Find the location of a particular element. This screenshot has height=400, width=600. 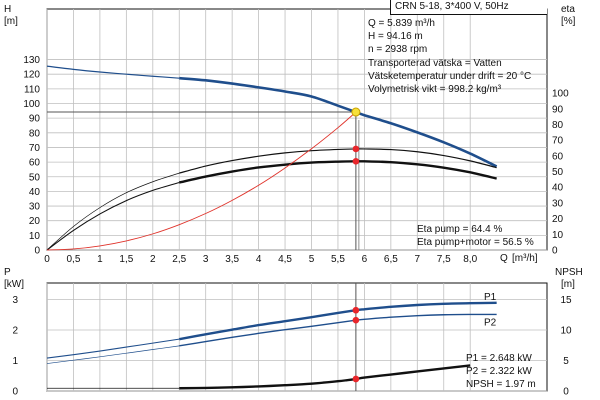

x-tick-label: 8,0 is located at coordinates (470, 259).